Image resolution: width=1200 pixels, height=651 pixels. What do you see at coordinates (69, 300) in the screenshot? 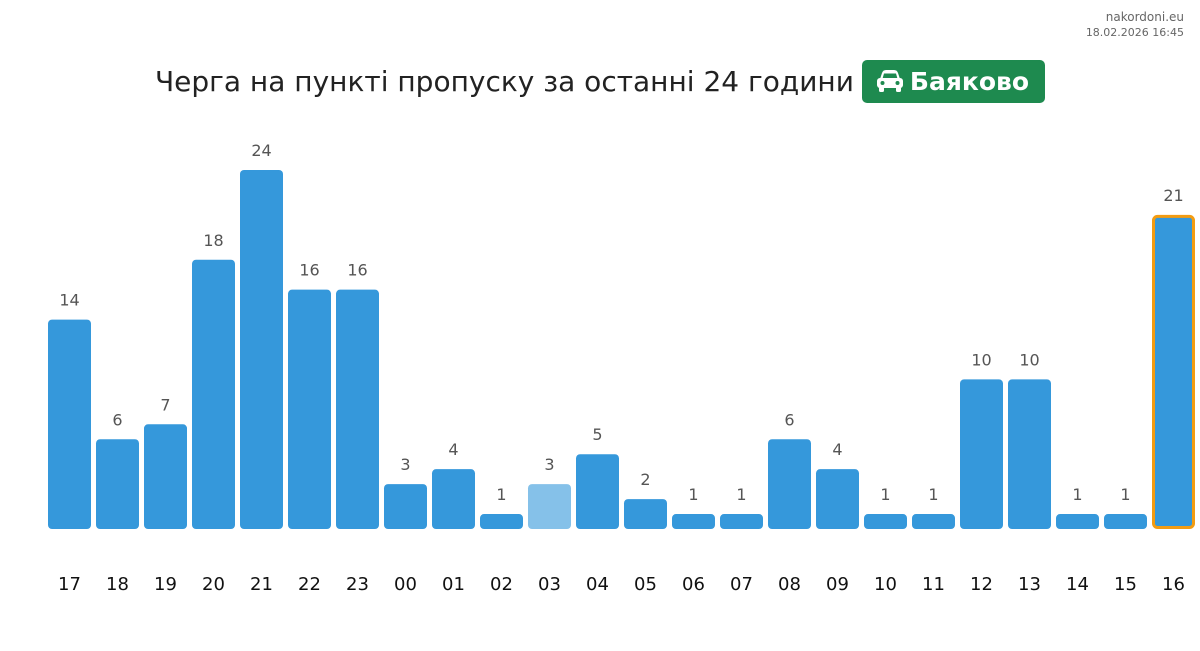
I see `value-label-17: 14` at bounding box center [69, 300].